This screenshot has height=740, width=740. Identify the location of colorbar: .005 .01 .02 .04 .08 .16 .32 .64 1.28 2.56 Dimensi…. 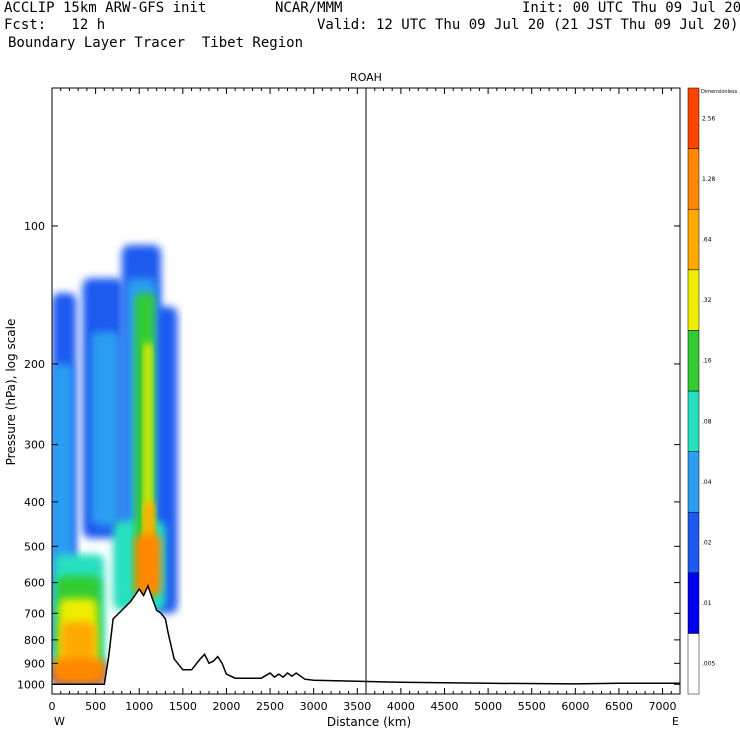
(712, 391).